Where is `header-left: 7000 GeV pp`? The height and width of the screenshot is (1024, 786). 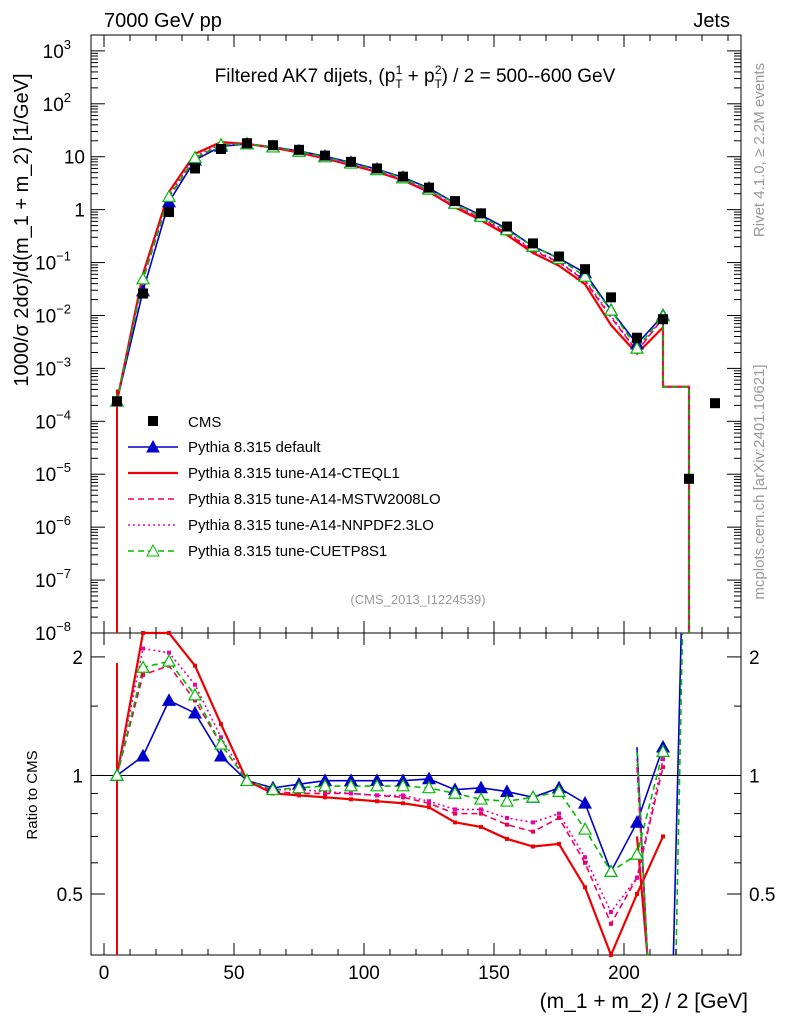
header-left: 7000 GeV pp is located at coordinates (163, 21).